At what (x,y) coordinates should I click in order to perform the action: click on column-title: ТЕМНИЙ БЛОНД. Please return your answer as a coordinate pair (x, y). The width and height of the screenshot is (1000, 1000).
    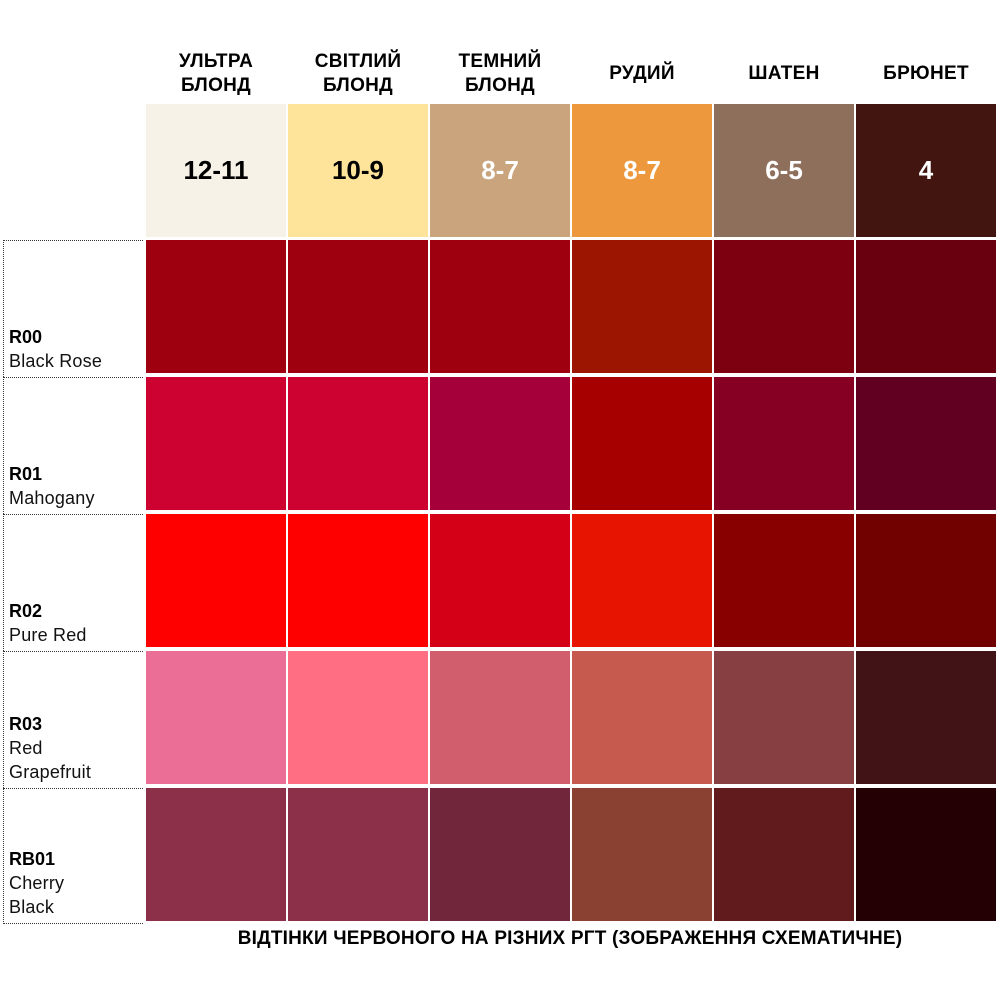
    Looking at the image, I should click on (500, 73).